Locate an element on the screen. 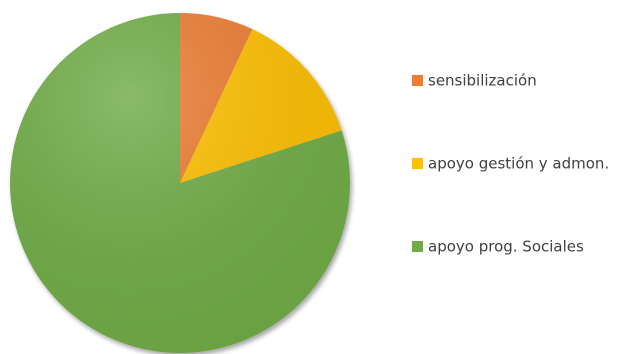  legend-item-3: apoyo prog. Sociales is located at coordinates (498, 247).